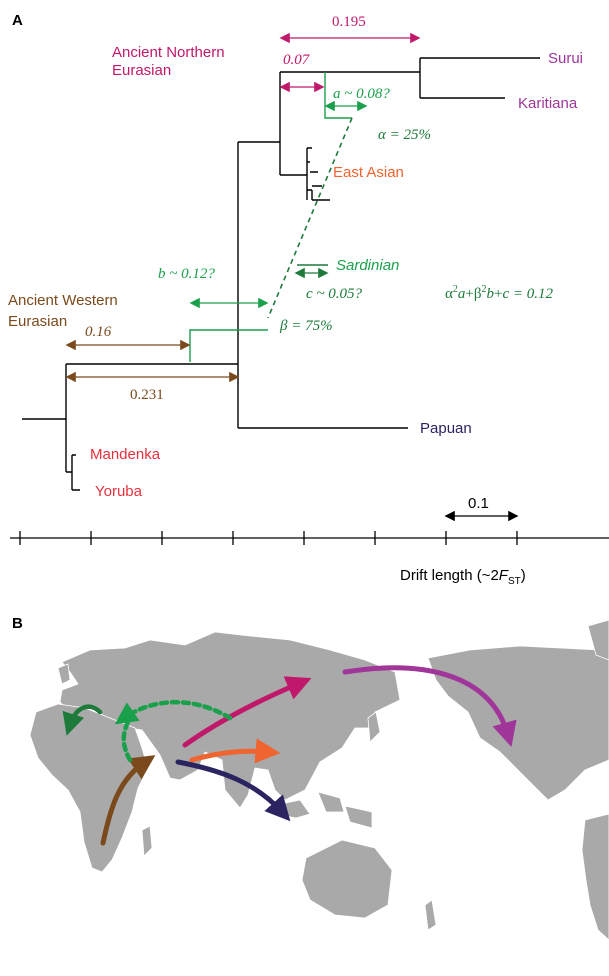  I want to click on african-subtree, so click(73, 472).